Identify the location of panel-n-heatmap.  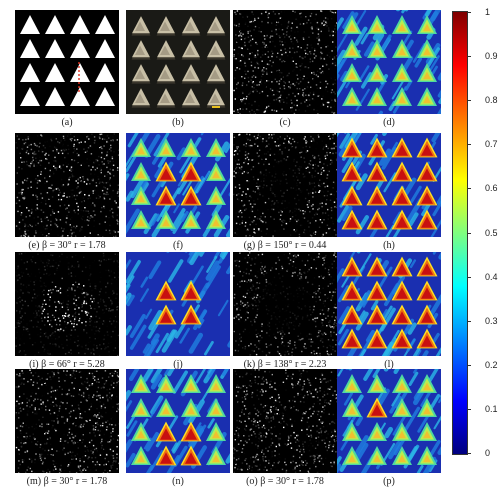
(178, 421).